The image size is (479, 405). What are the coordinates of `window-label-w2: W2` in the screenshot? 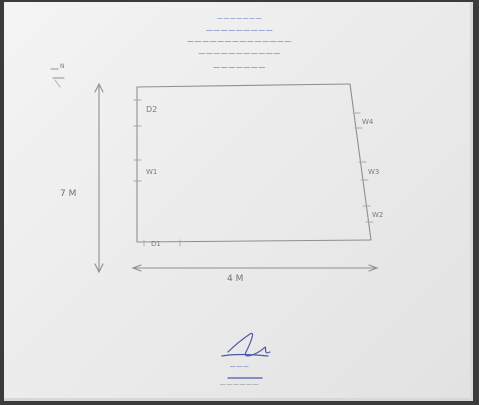 It's located at (378, 215).